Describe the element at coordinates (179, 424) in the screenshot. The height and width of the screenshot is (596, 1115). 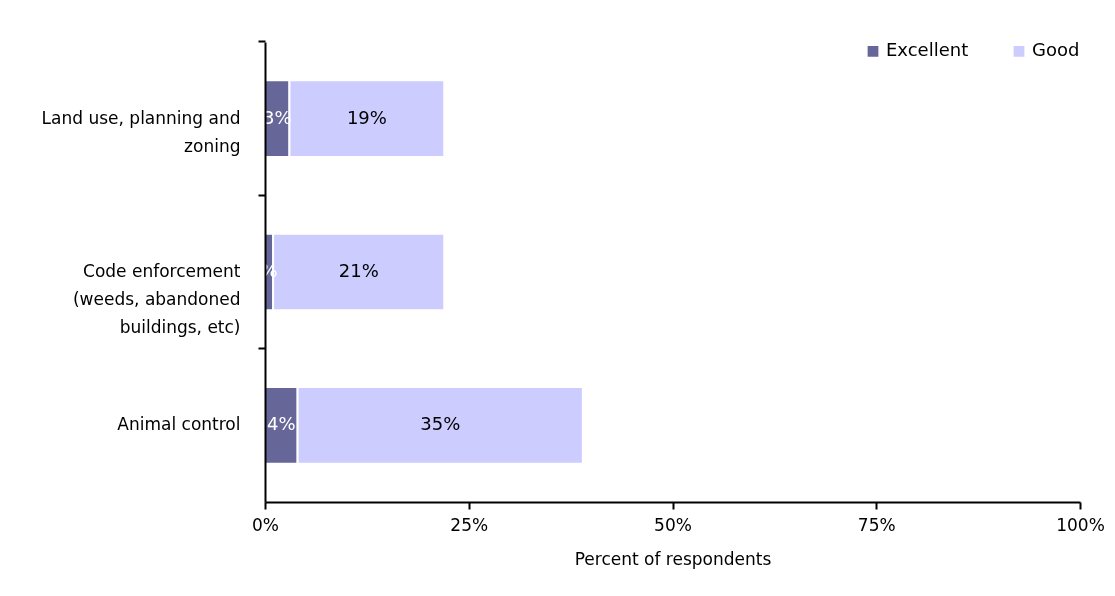
I see `y-tick-label: Animal control` at that location.